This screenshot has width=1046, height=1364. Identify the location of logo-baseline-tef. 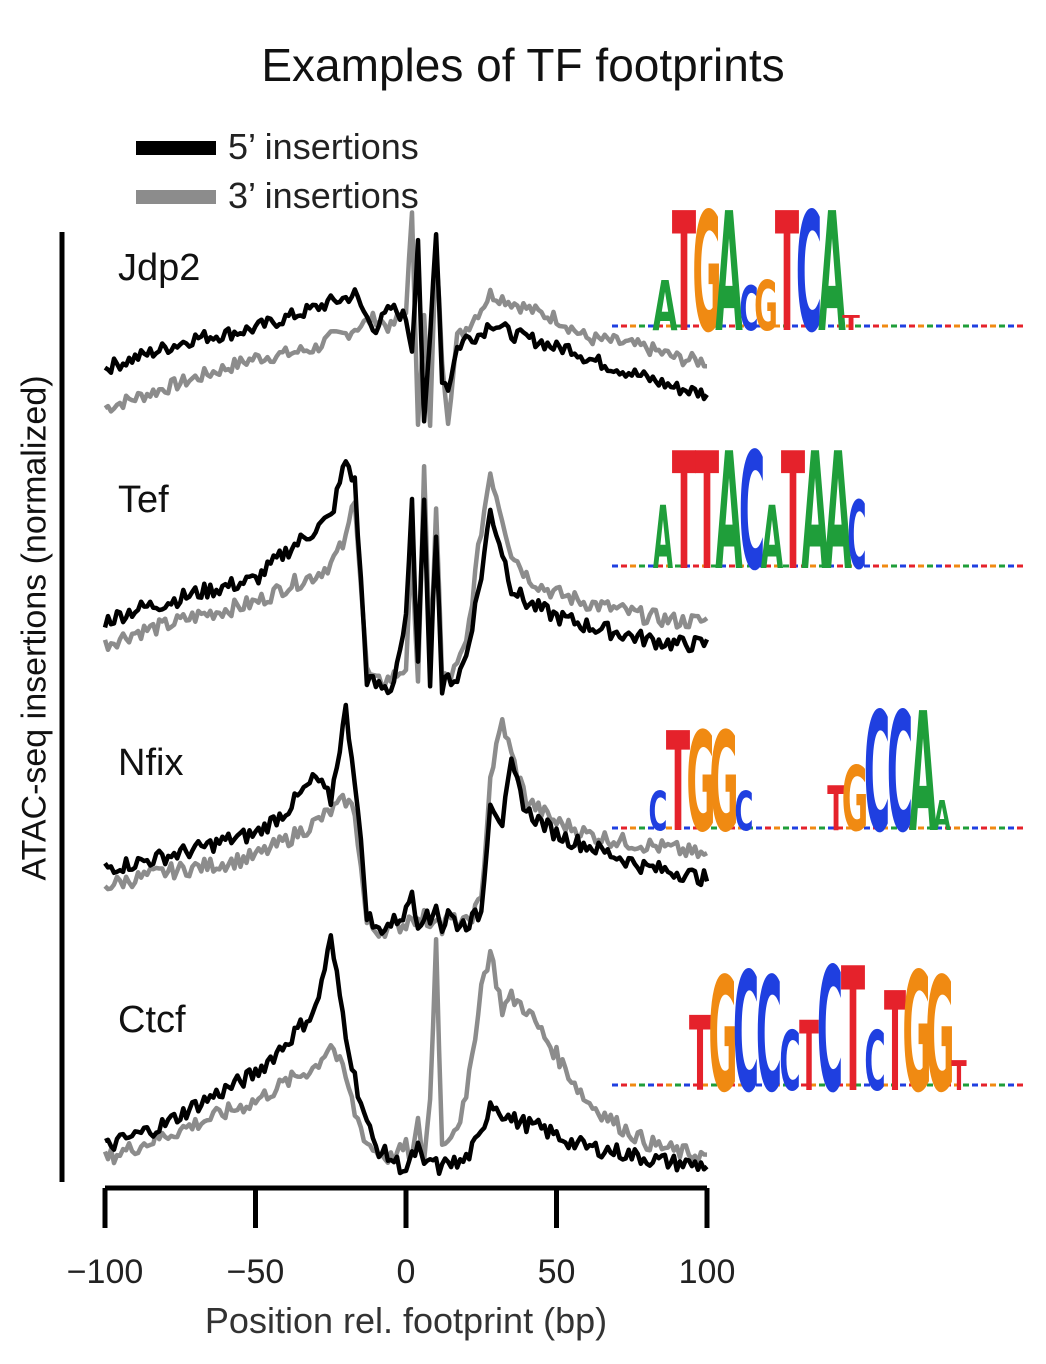
(817, 566).